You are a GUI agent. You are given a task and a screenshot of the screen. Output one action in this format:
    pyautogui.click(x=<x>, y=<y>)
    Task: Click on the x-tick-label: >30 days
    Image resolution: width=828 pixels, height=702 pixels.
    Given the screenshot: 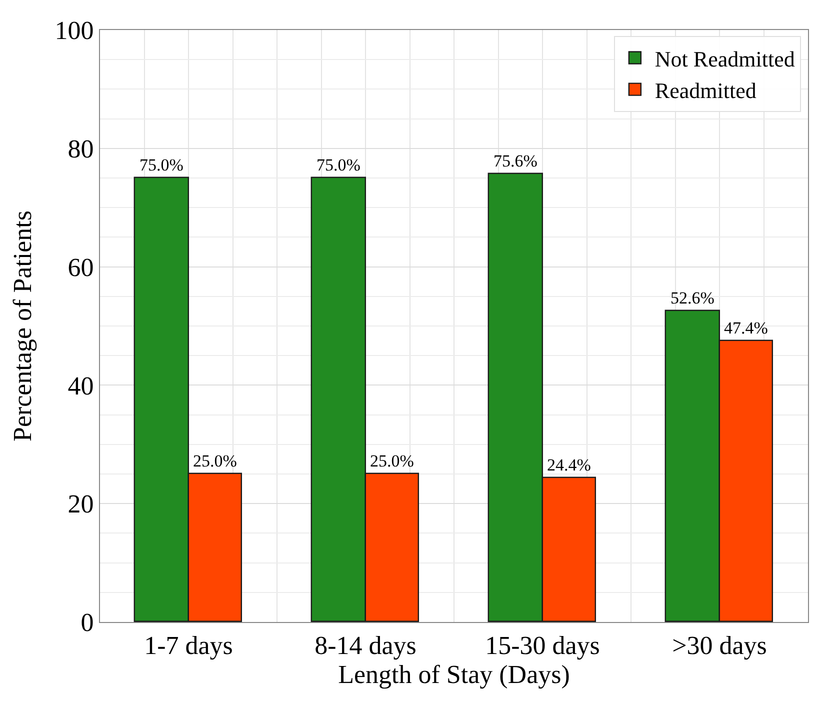 What is the action you would take?
    pyautogui.click(x=719, y=645)
    